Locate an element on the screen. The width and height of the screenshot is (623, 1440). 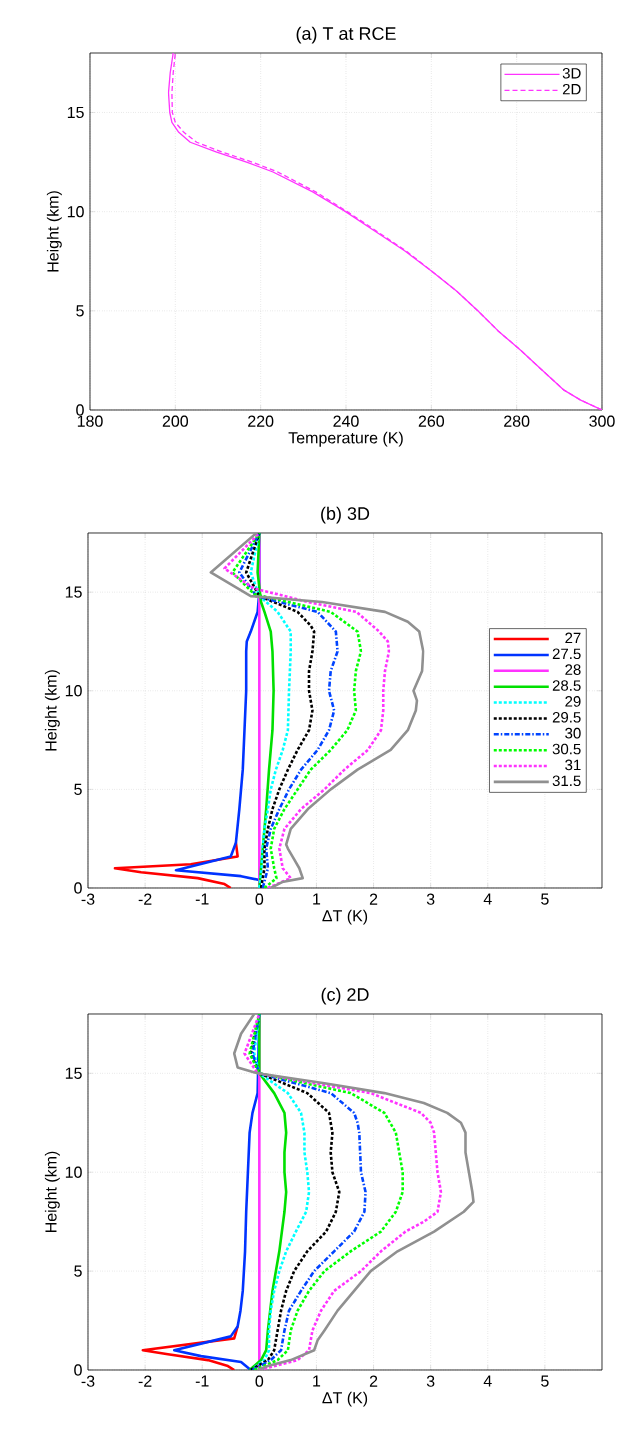
x-axis-title: Temperature (K) is located at coordinates (345, 439).